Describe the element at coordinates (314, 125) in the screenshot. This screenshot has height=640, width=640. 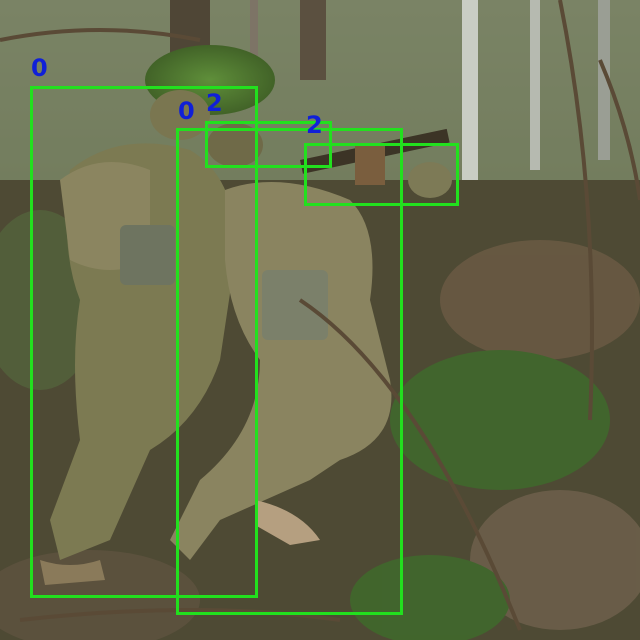
I see `detection-label-2b: 2` at that location.